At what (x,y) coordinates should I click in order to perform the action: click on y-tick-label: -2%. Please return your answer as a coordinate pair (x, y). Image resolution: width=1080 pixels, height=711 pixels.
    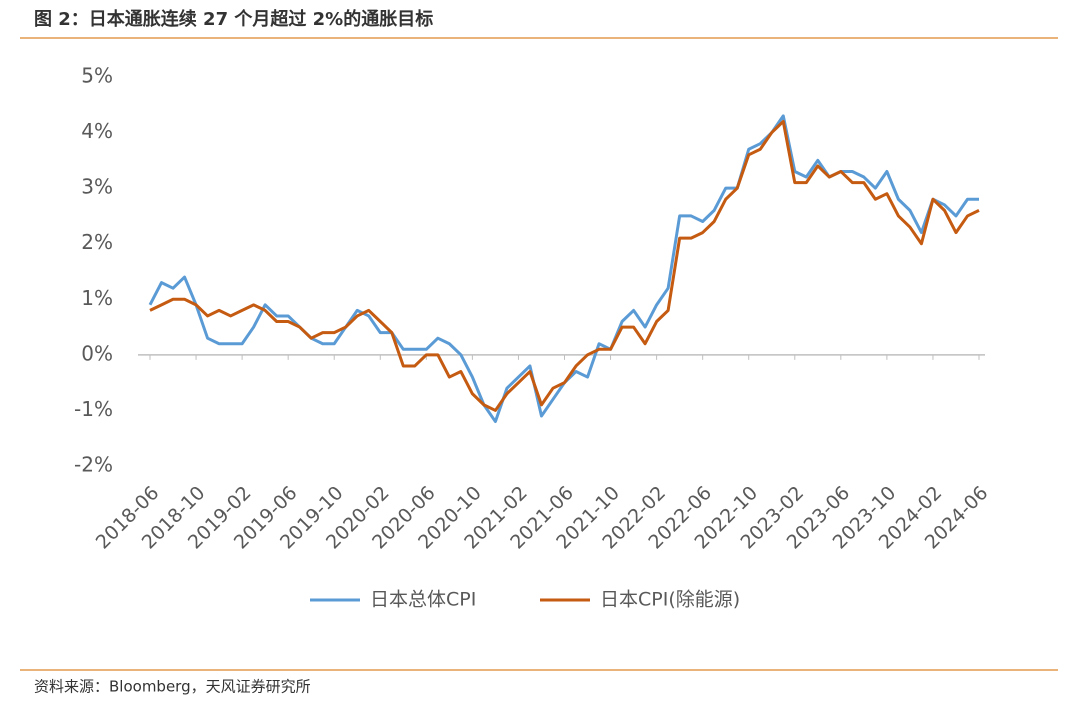
    Looking at the image, I should click on (93, 465).